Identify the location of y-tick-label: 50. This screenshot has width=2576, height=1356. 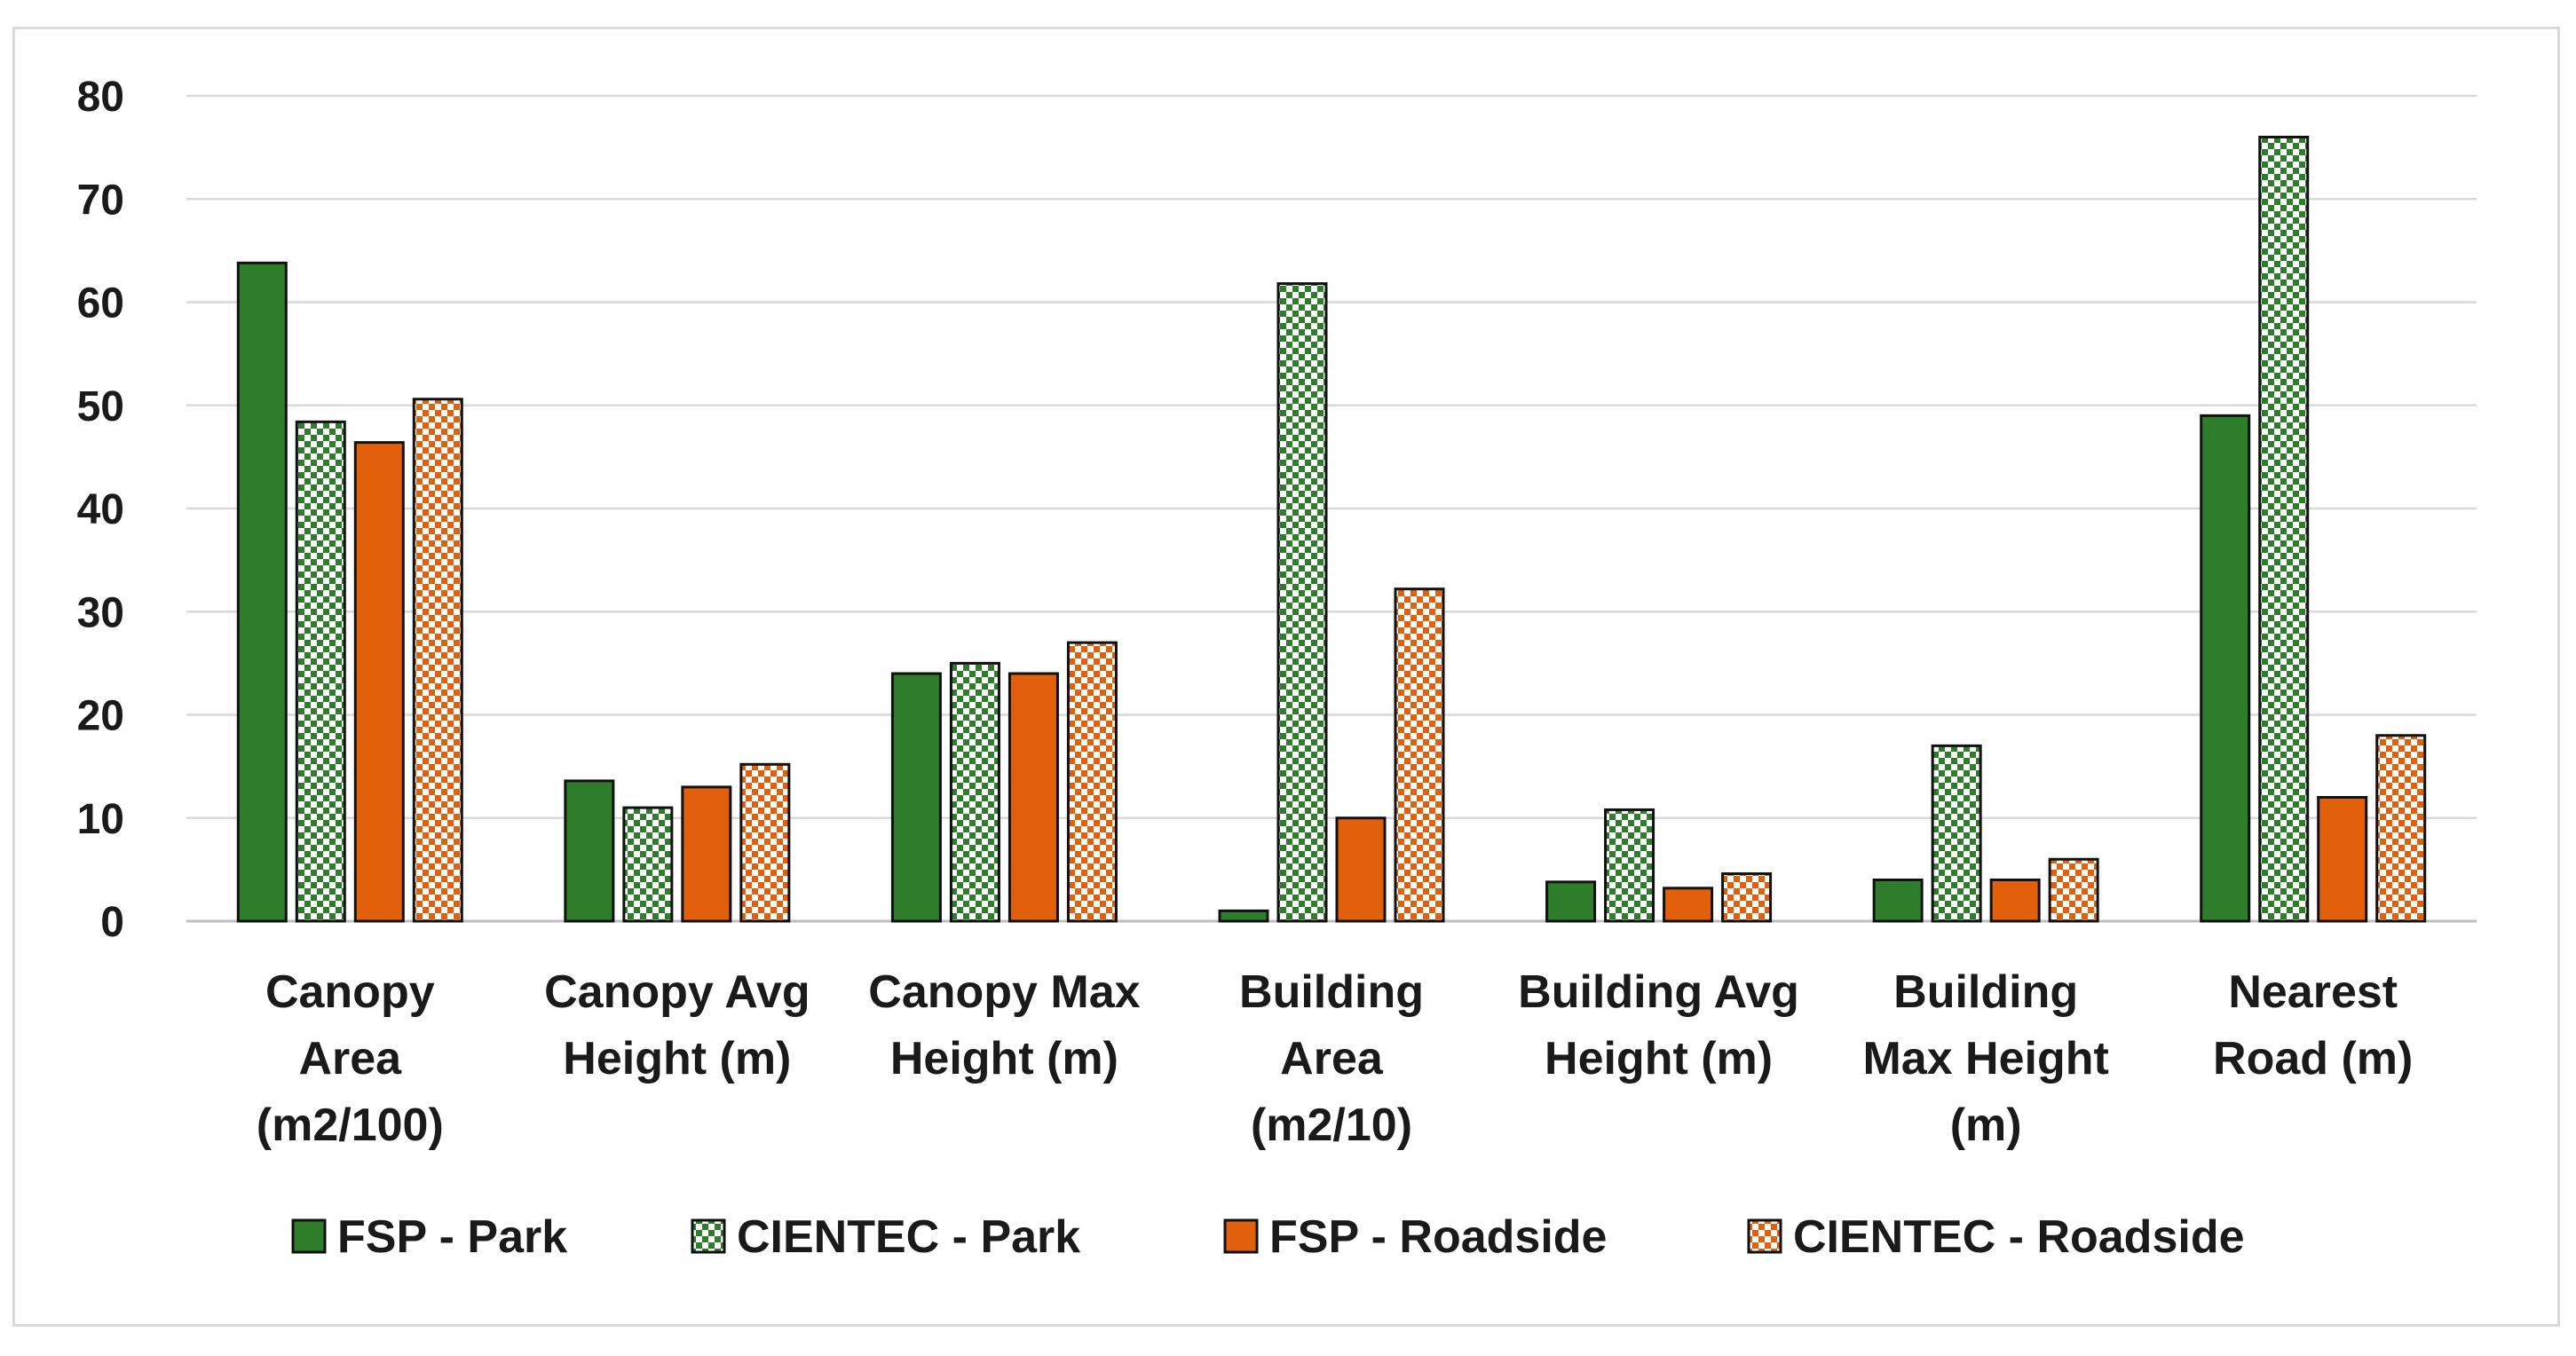
(100, 406).